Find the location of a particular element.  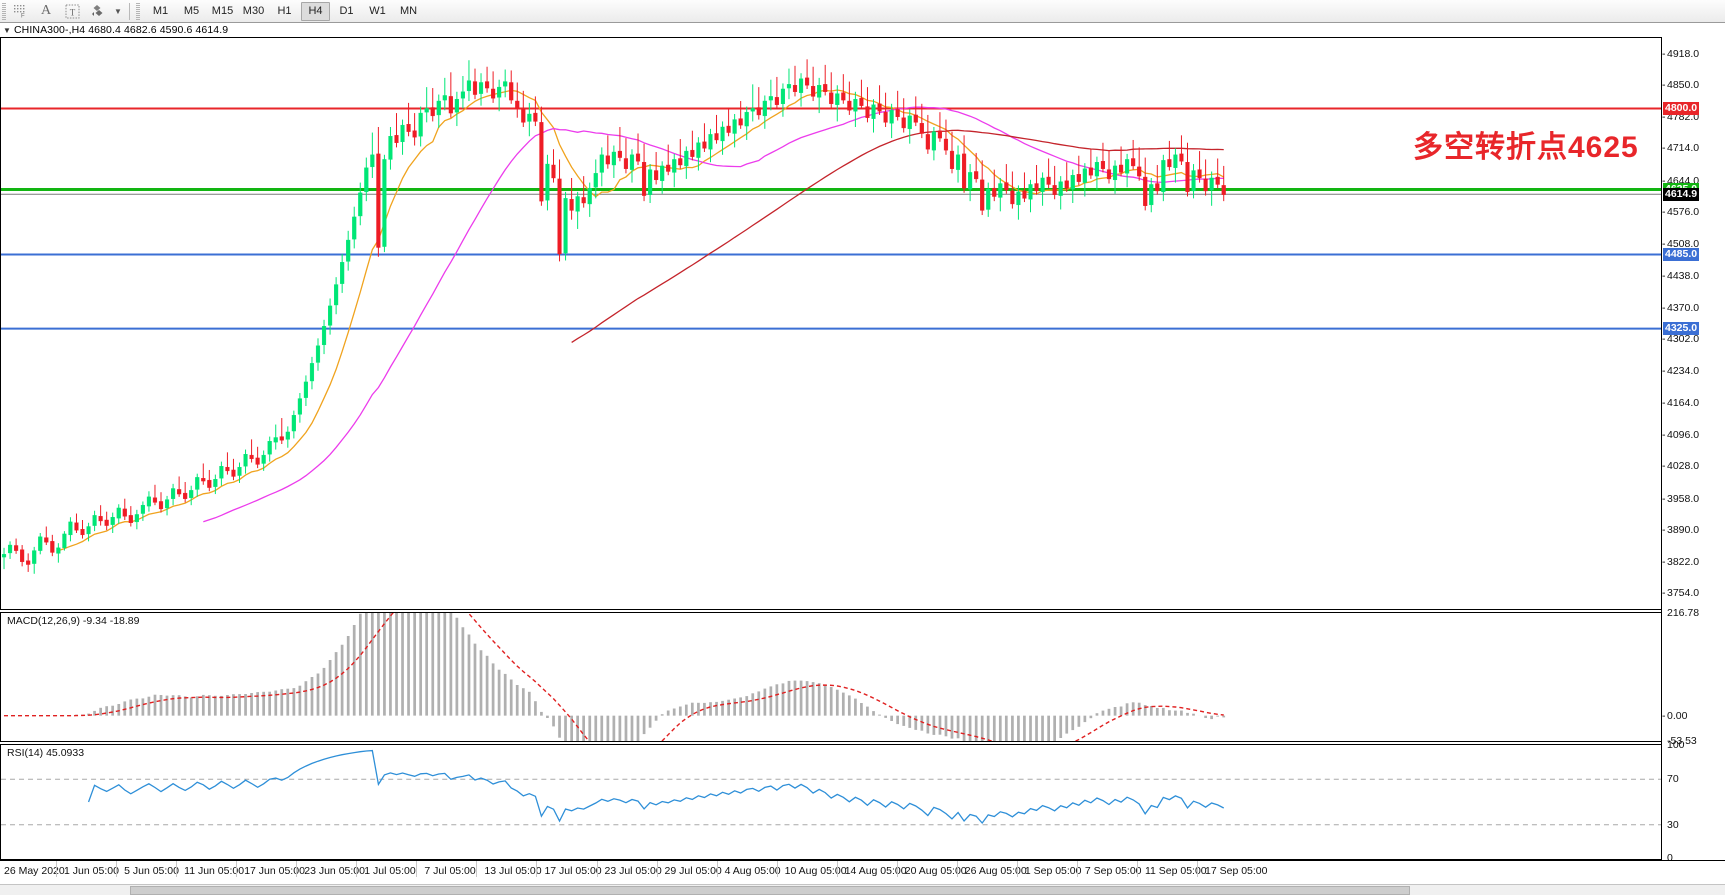

date-label: 17 Jul 05:00 is located at coordinates (573, 871).